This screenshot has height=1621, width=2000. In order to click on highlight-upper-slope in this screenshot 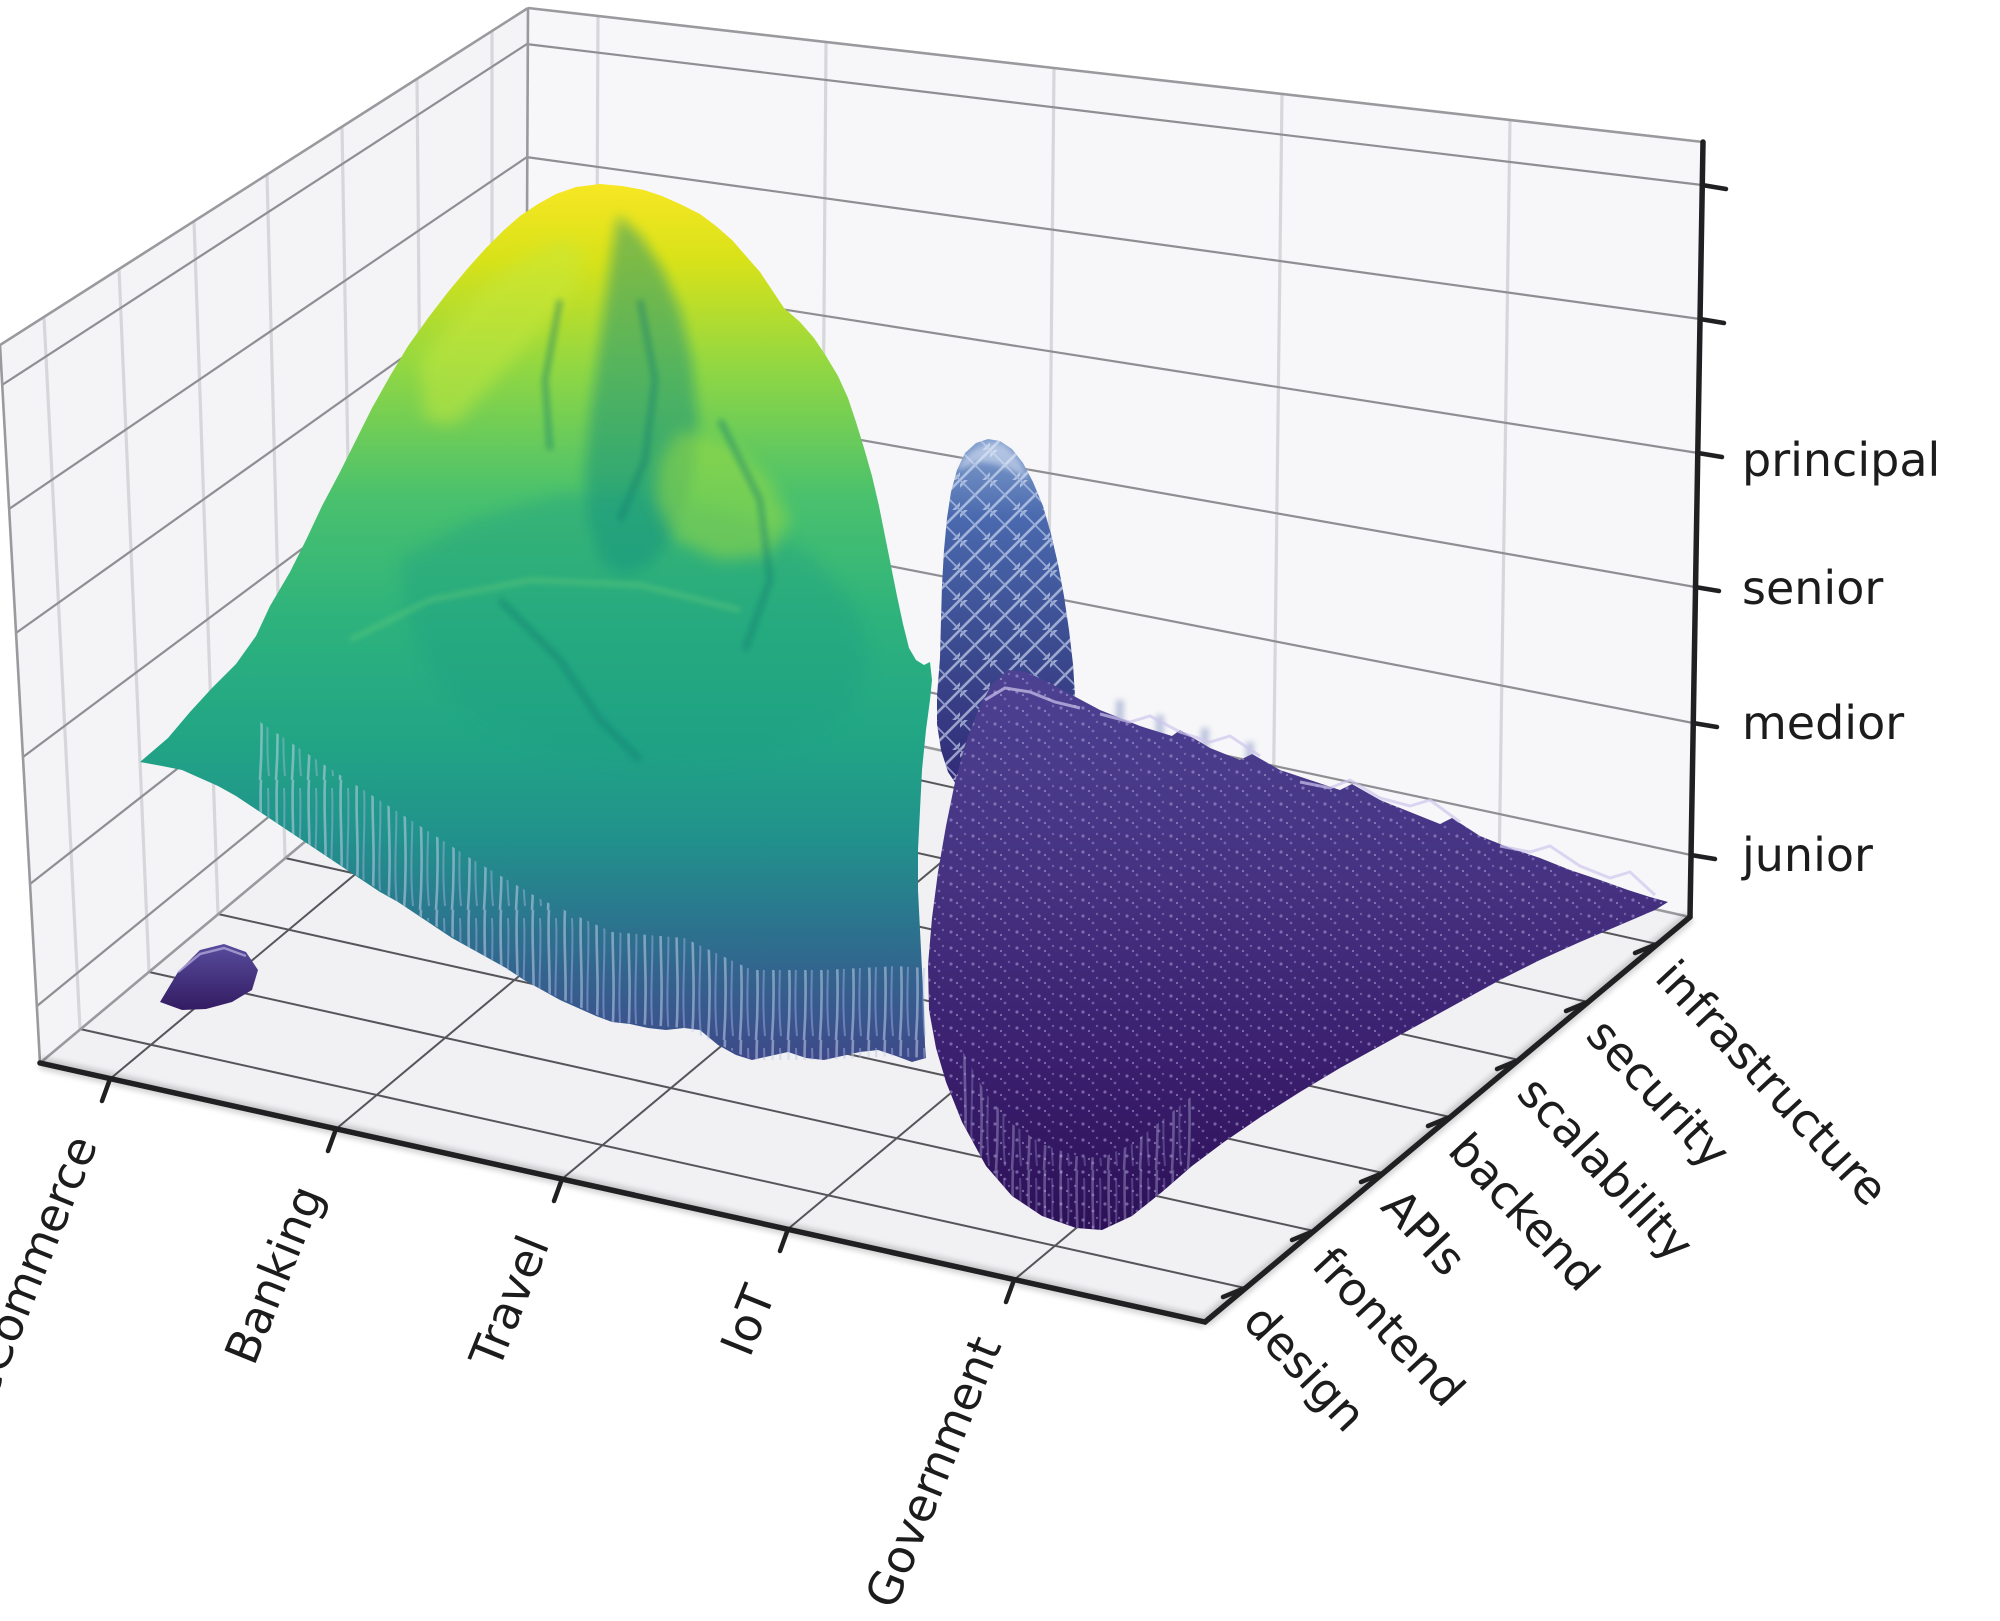, I will do `click(502, 332)`.